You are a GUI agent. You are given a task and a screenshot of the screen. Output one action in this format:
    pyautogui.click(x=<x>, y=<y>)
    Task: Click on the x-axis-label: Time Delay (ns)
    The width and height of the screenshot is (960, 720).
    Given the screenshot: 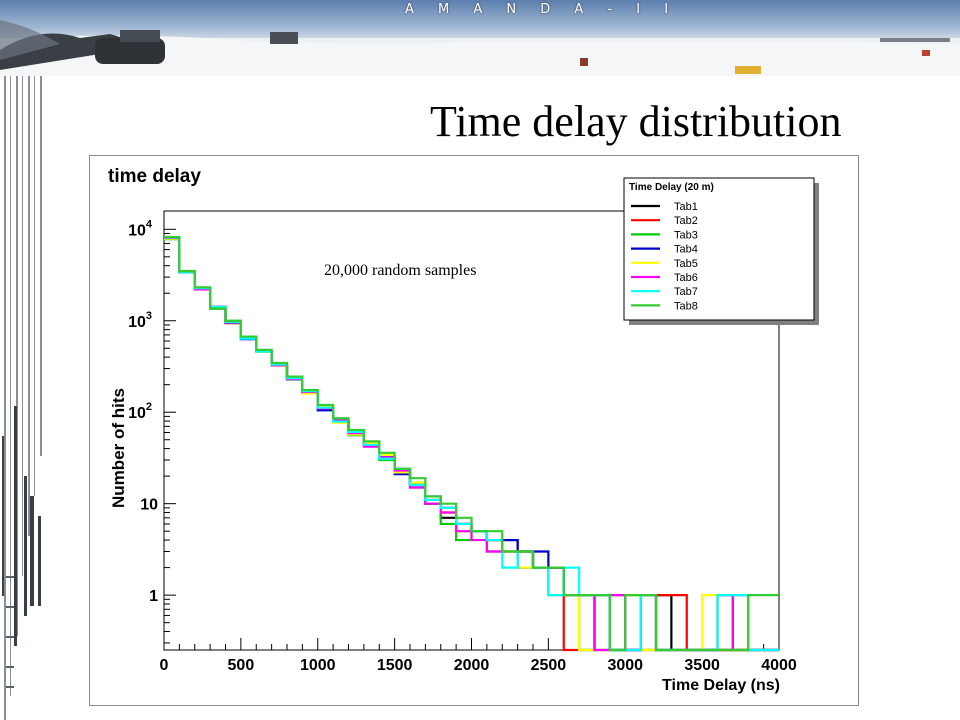 What is the action you would take?
    pyautogui.click(x=721, y=685)
    